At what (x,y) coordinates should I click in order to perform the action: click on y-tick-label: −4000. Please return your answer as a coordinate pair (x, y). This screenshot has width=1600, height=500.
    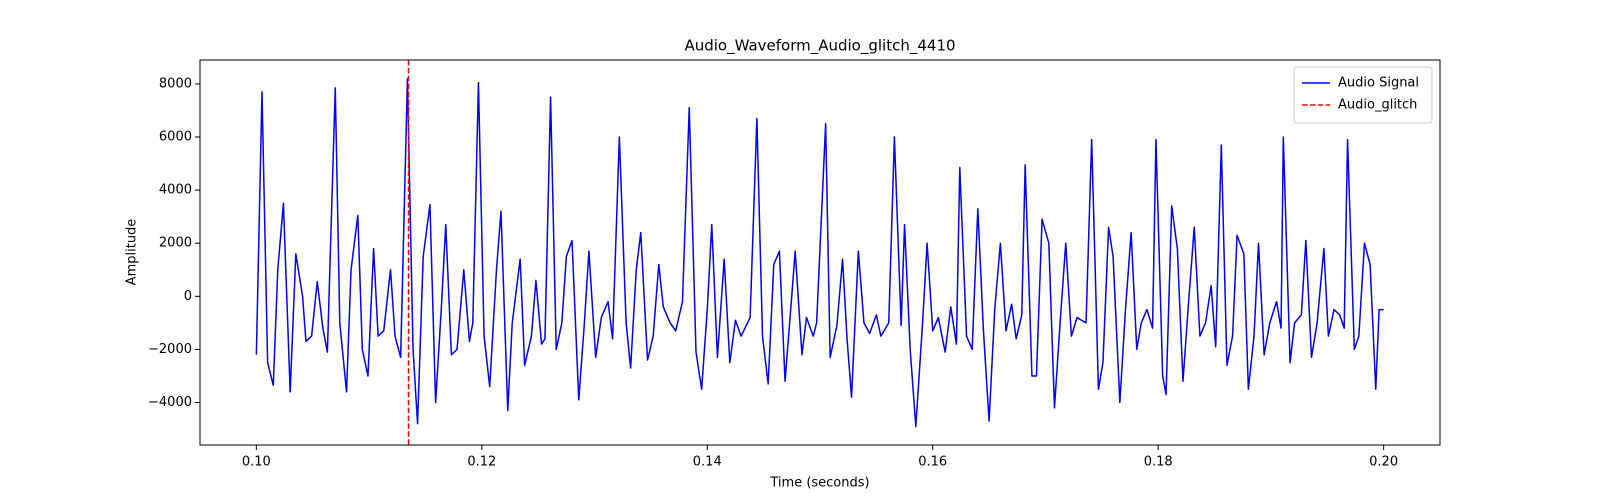
    Looking at the image, I should click on (170, 402).